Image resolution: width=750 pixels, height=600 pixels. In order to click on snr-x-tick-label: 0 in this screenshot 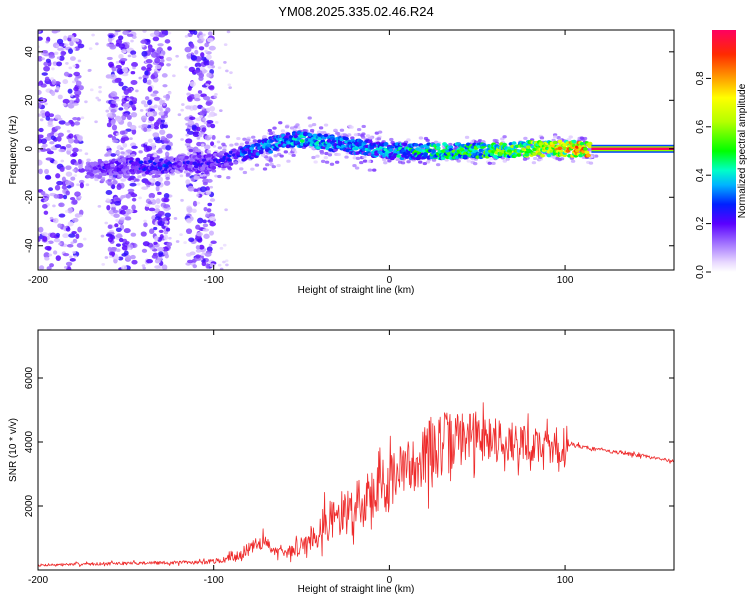, I will do `click(390, 580)`.